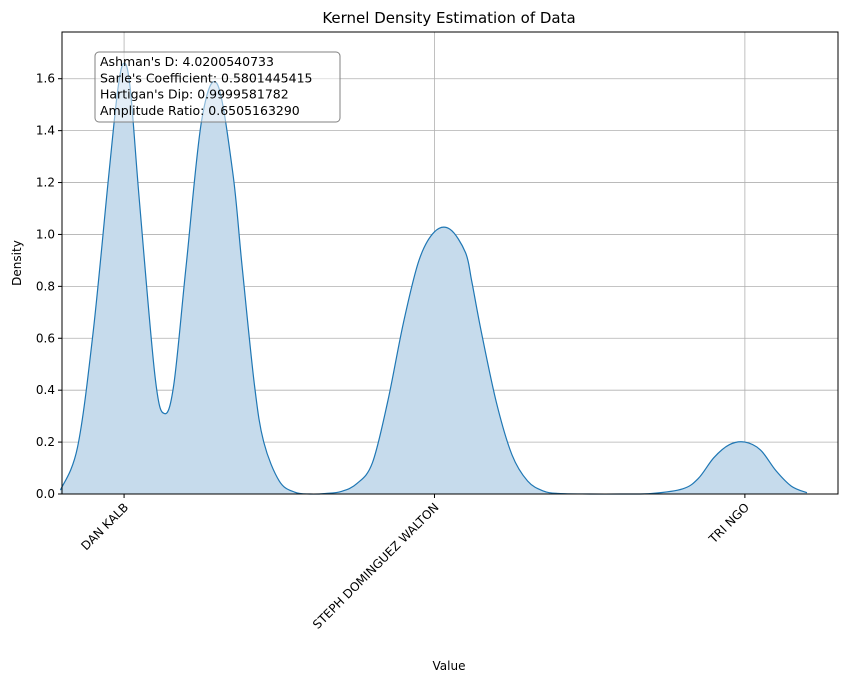 This screenshot has height=684, width=846. What do you see at coordinates (45, 183) in the screenshot?
I see `y-tick-label: 1.2` at bounding box center [45, 183].